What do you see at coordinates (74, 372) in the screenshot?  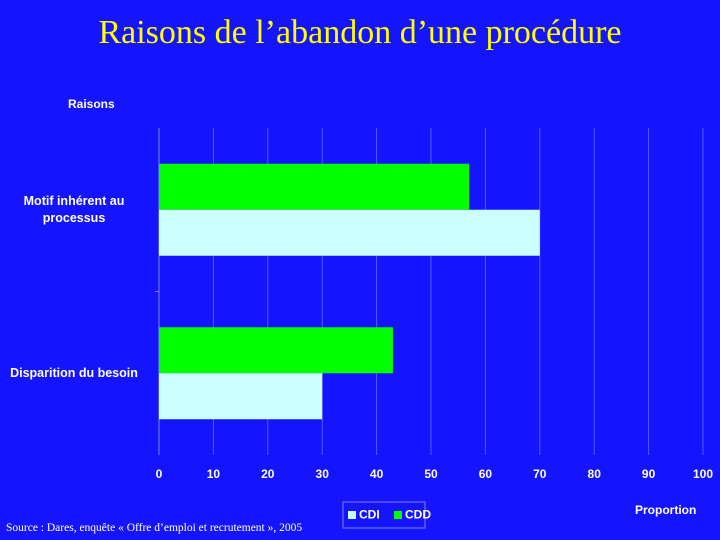 I see `y-tick-label: Disparition du besoin` at bounding box center [74, 372].